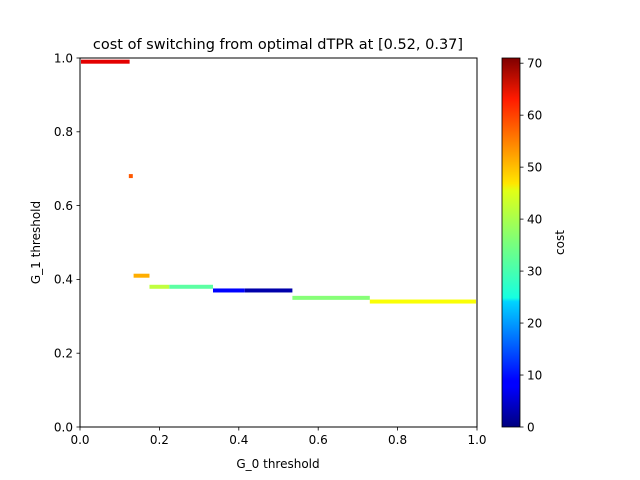 Image resolution: width=640 pixels, height=480 pixels. What do you see at coordinates (79, 440) in the screenshot?
I see `x-tick-label: 0.0` at bounding box center [79, 440].